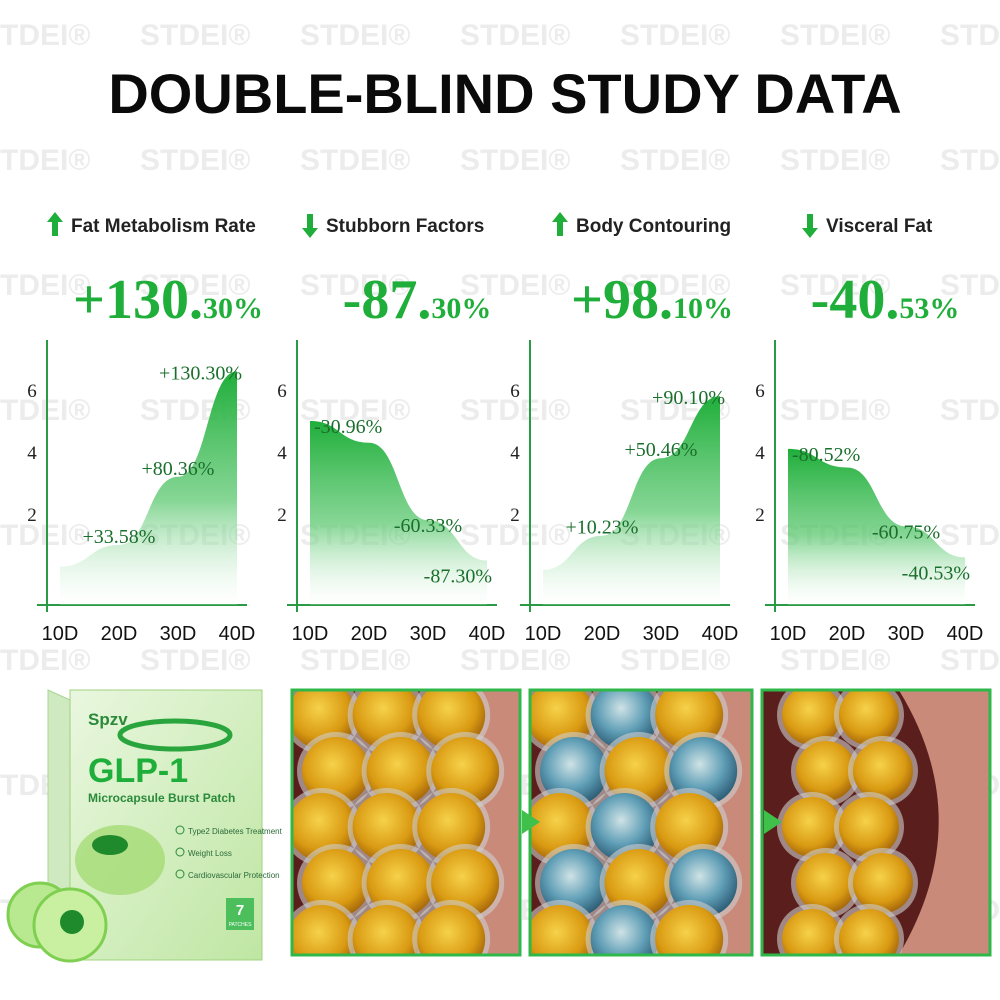 The width and height of the screenshot is (1000, 1000). What do you see at coordinates (72, 922) in the screenshot?
I see `patch-core` at bounding box center [72, 922].